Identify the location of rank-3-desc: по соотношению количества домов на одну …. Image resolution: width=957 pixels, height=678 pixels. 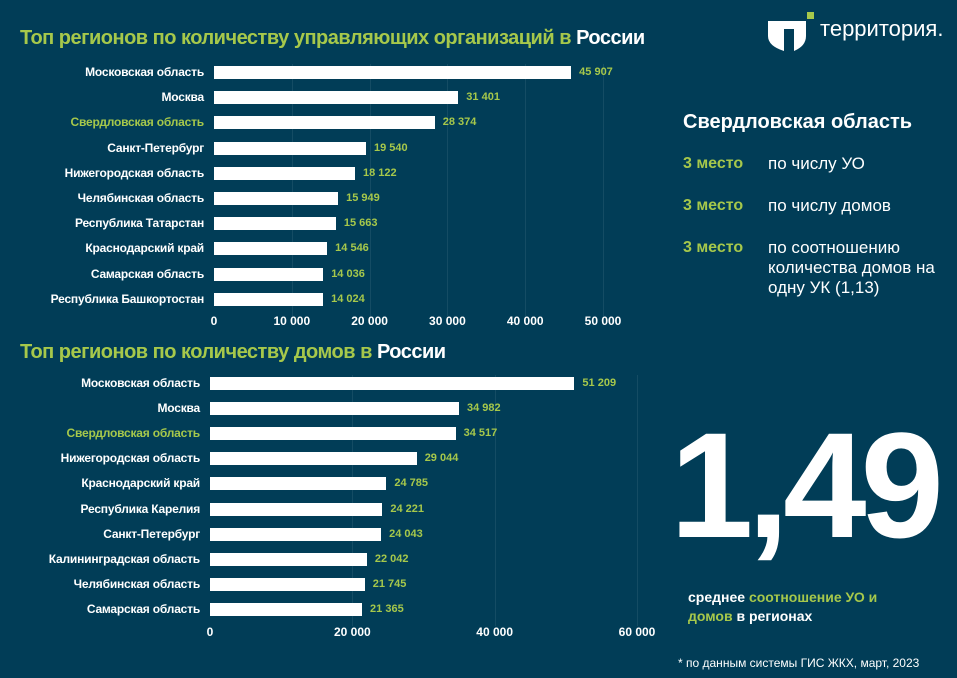
(851, 267).